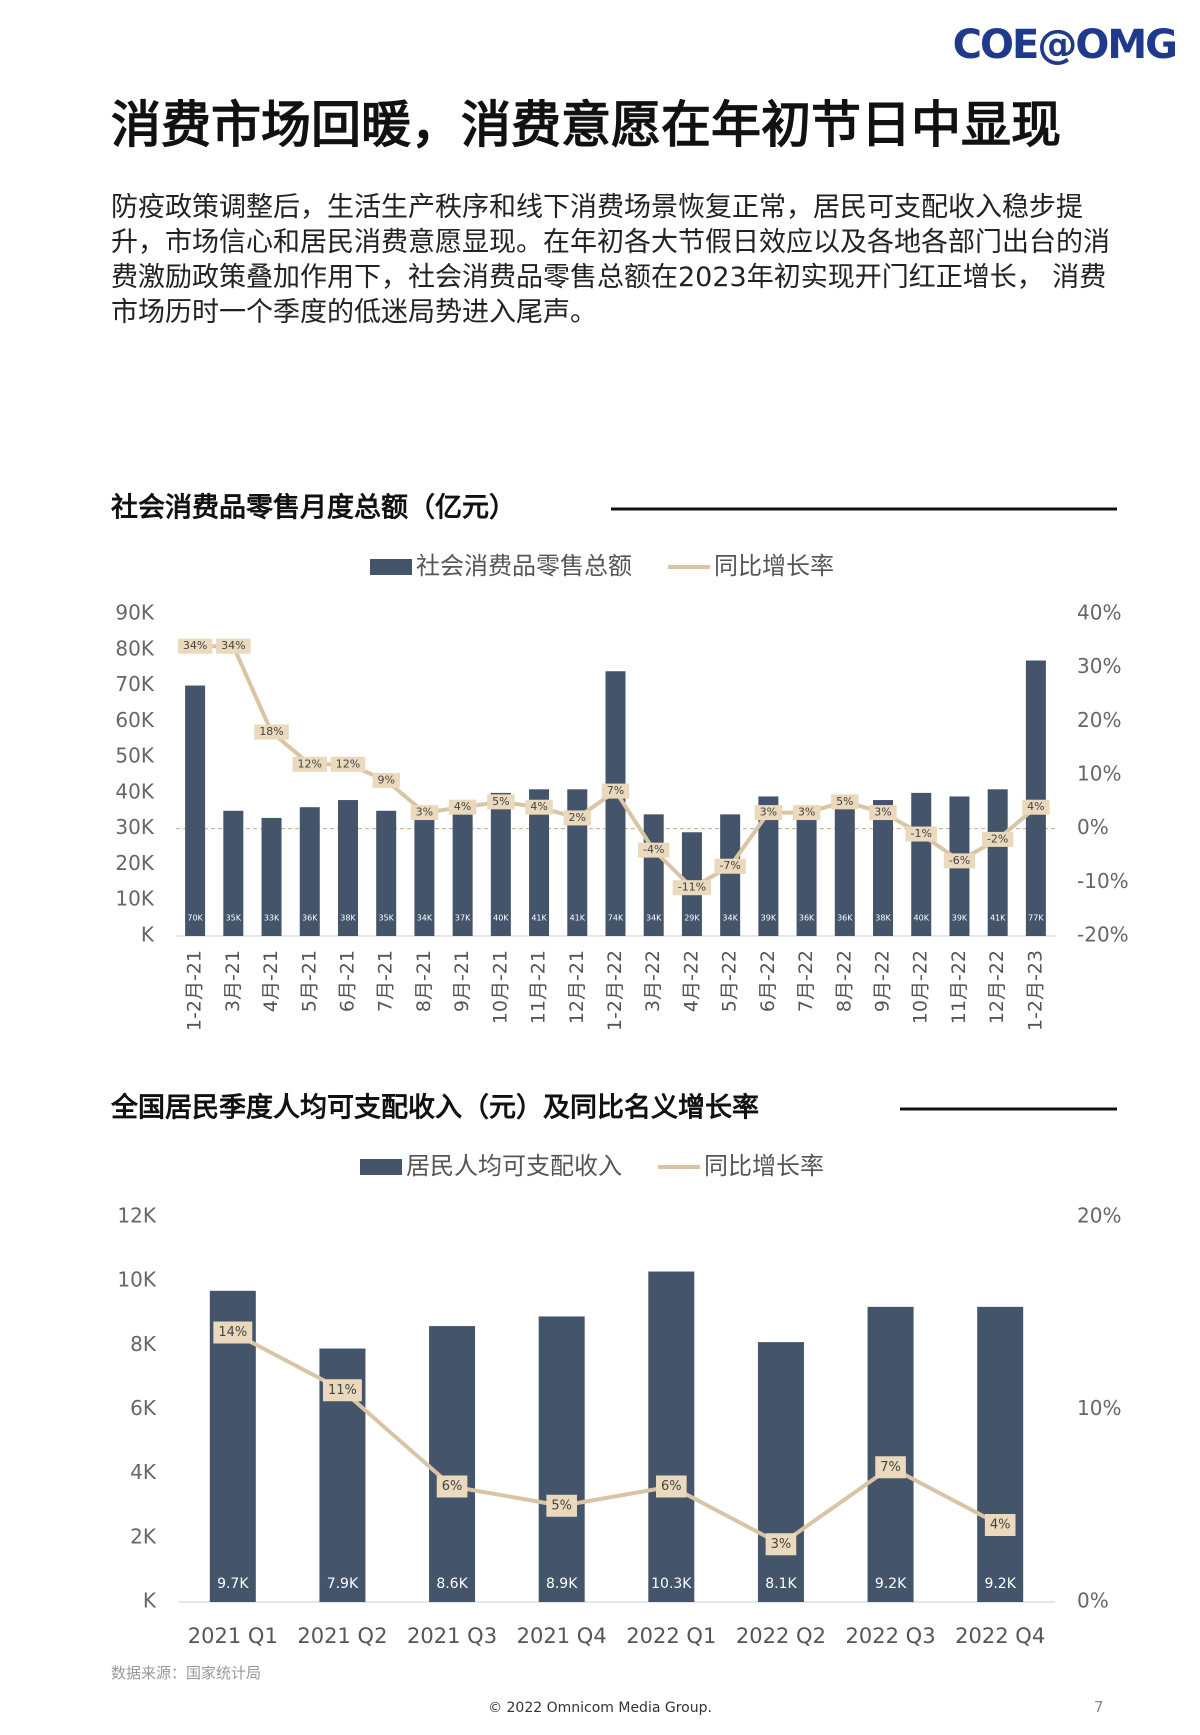 Image resolution: width=1200 pixels, height=1735 pixels. What do you see at coordinates (272, 918) in the screenshot?
I see `bar-value-label: 33K` at bounding box center [272, 918].